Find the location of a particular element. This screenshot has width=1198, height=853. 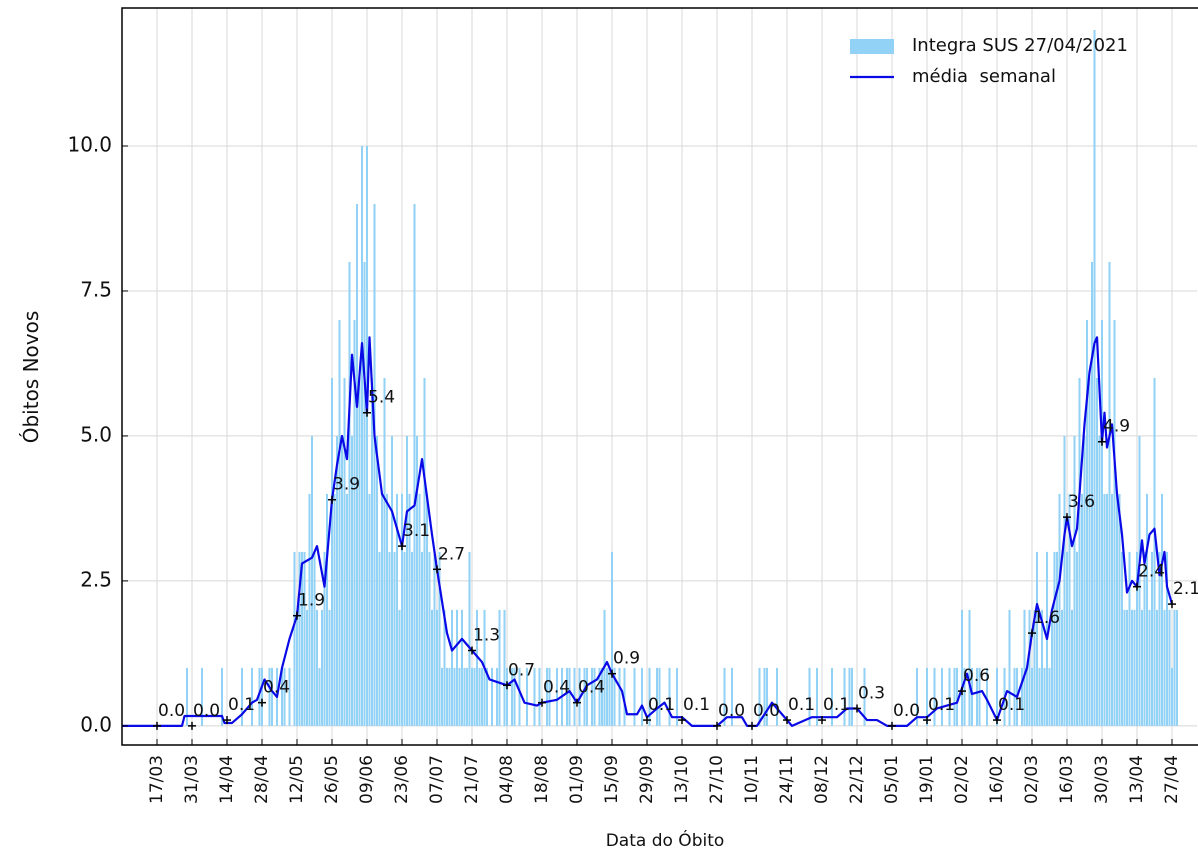

legend-swatch is located at coordinates (872, 46).